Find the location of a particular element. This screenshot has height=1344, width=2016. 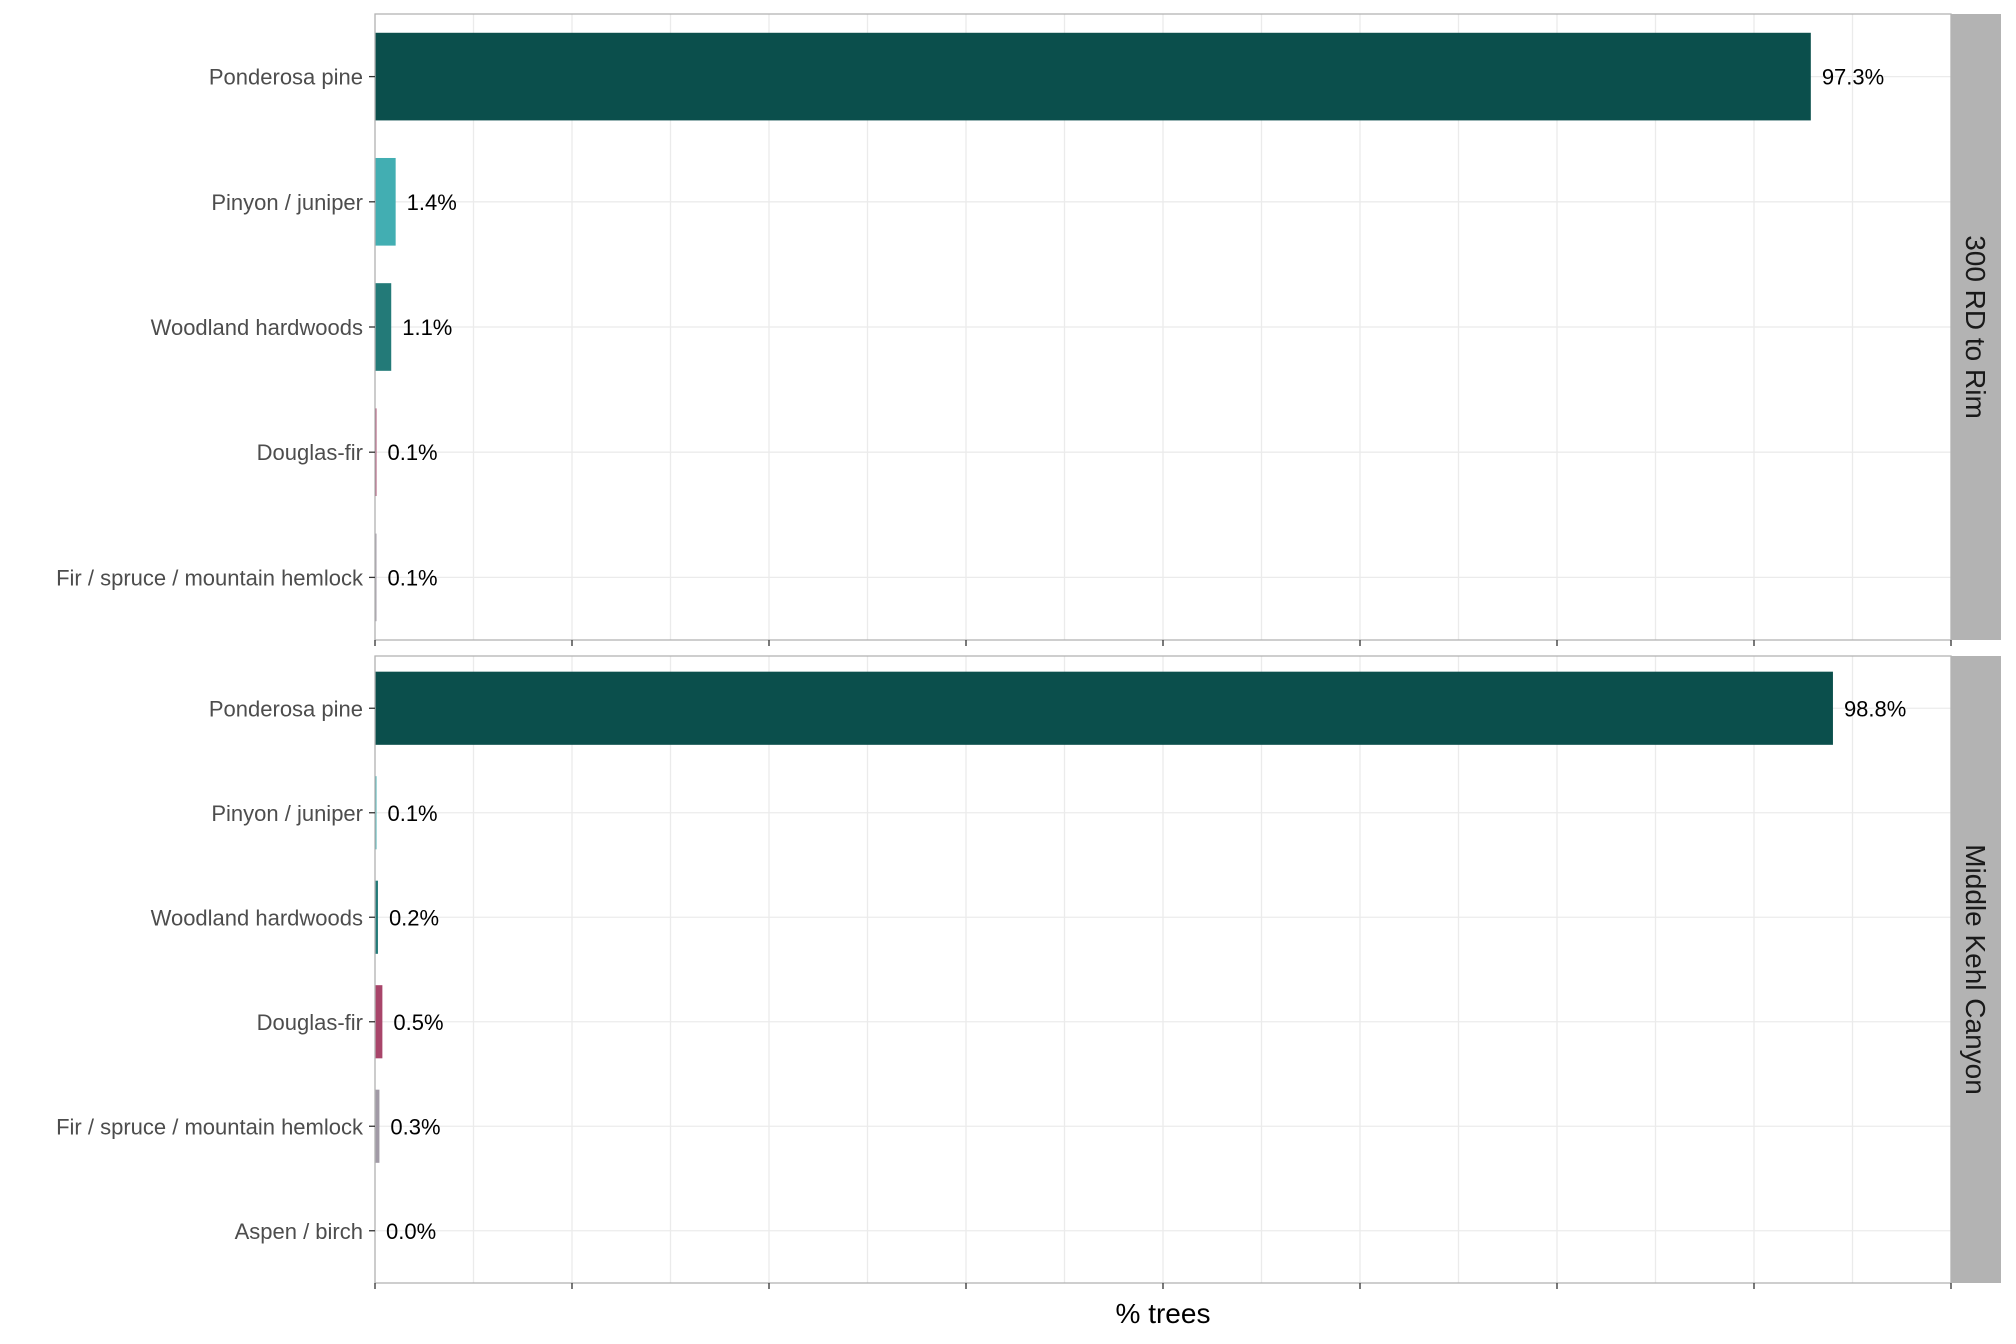

data-label: 1.1% is located at coordinates (427, 327).